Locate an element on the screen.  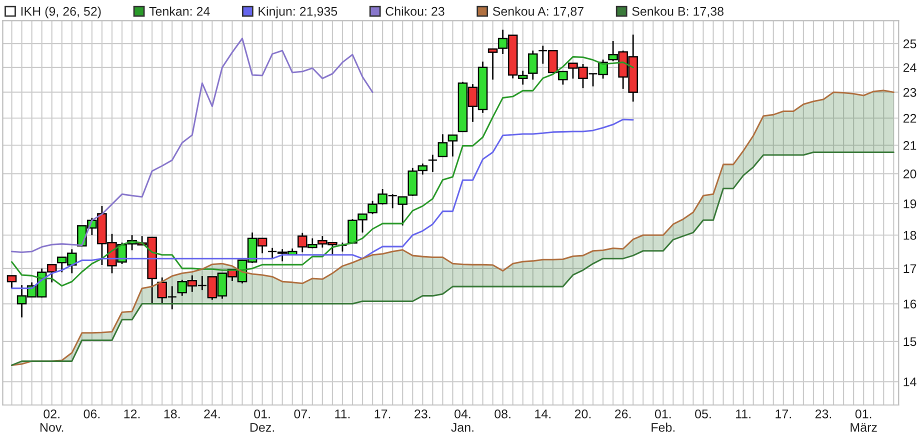
y-tick-label: 21 is located at coordinates (909, 145).